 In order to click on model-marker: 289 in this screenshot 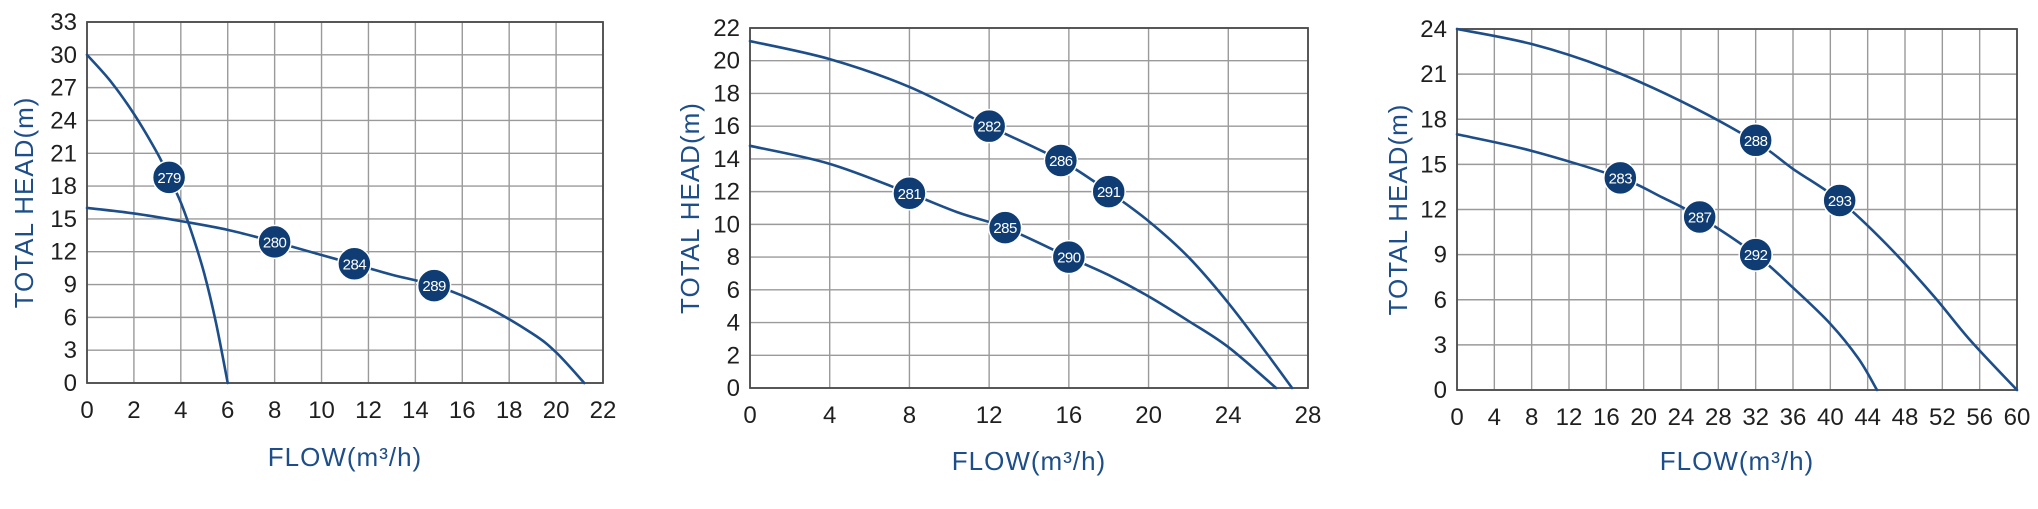, I will do `click(434, 285)`.